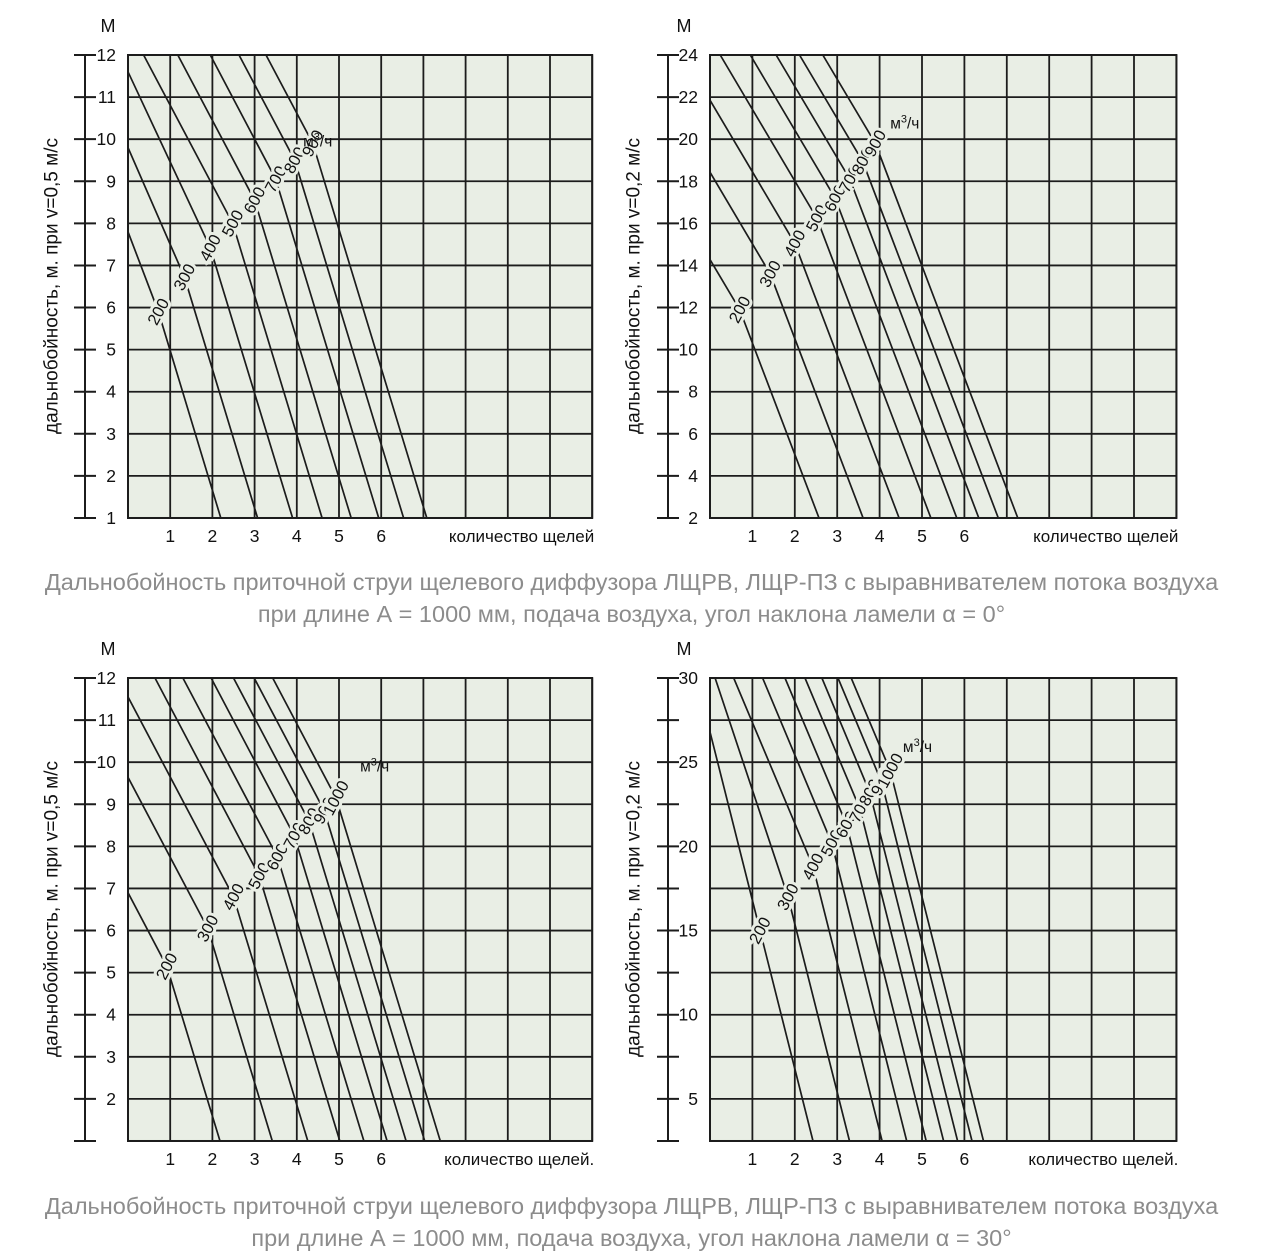 The image size is (1263, 1258). What do you see at coordinates (634, 909) in the screenshot?
I see `y-axis-title-bottom-right: дальнобойность, м. при v=0,2 м/с` at bounding box center [634, 909].